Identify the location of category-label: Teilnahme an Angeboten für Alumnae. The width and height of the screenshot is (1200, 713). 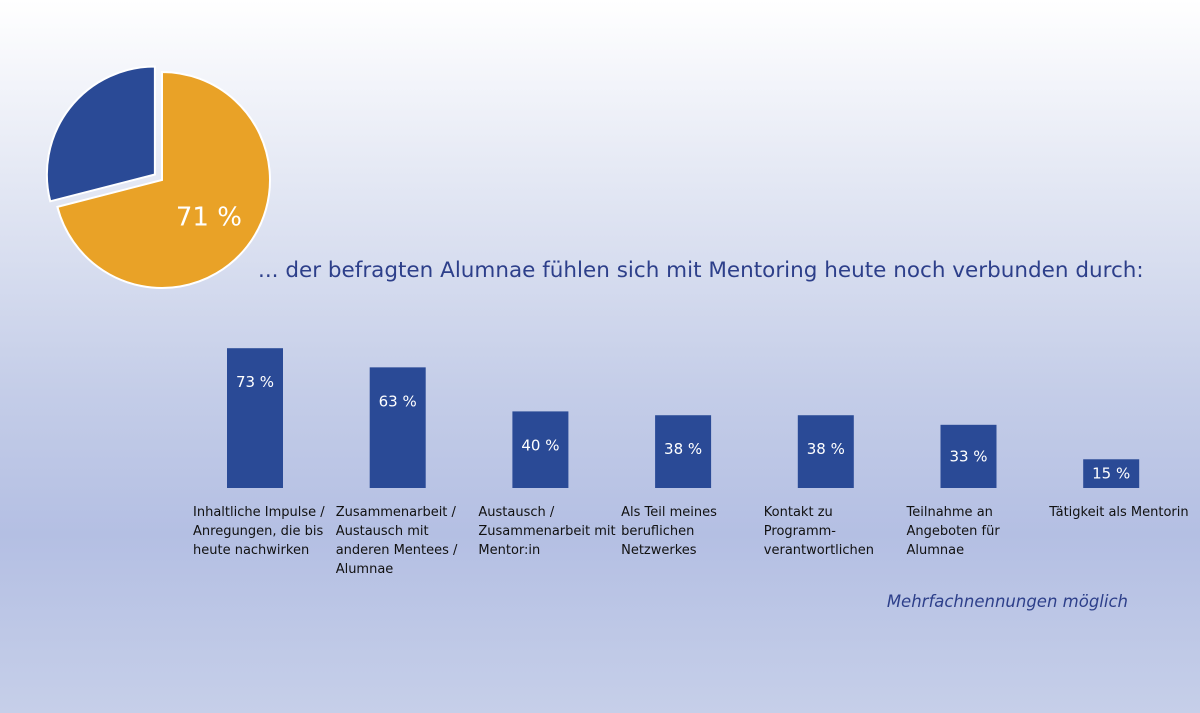
(953, 531).